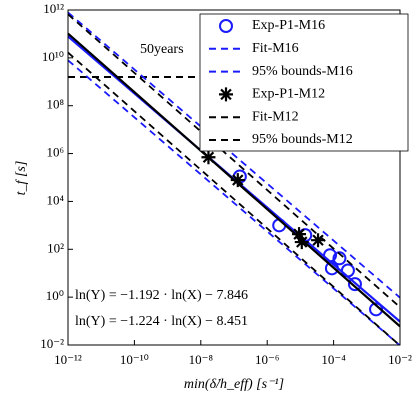  Describe the element at coordinates (161, 321) in the screenshot. I see `fit-equation: ln(Y) = −1.224 · ln(X) − 8.451` at that location.